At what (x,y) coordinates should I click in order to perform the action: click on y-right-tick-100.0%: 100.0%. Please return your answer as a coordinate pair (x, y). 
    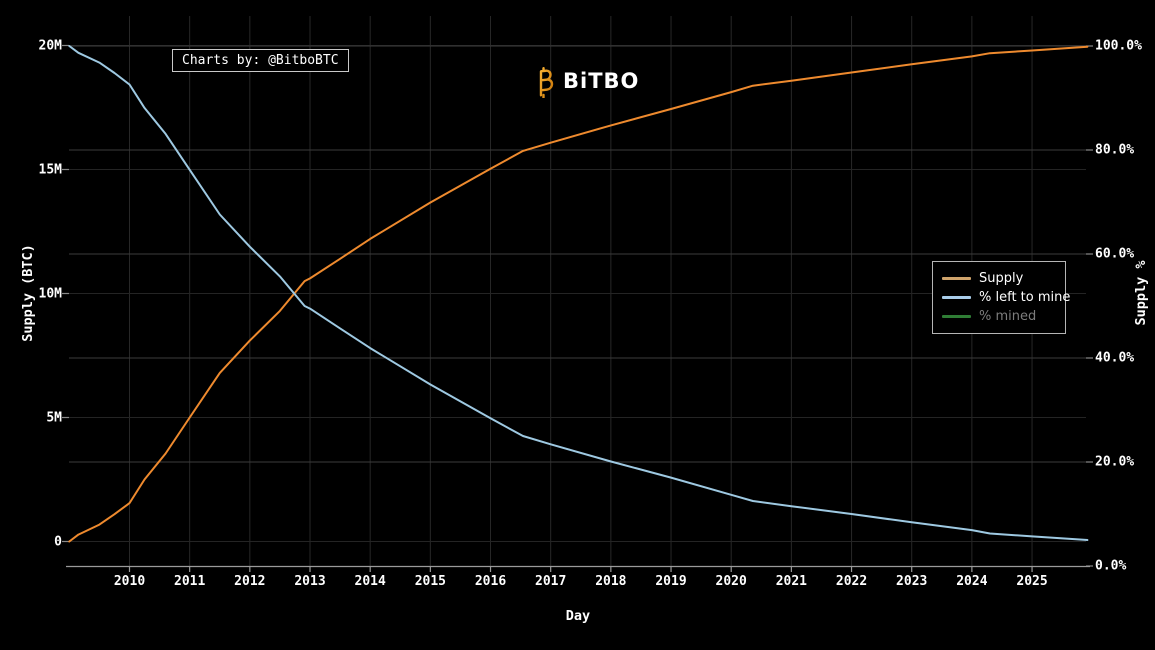
    Looking at the image, I should click on (1118, 46).